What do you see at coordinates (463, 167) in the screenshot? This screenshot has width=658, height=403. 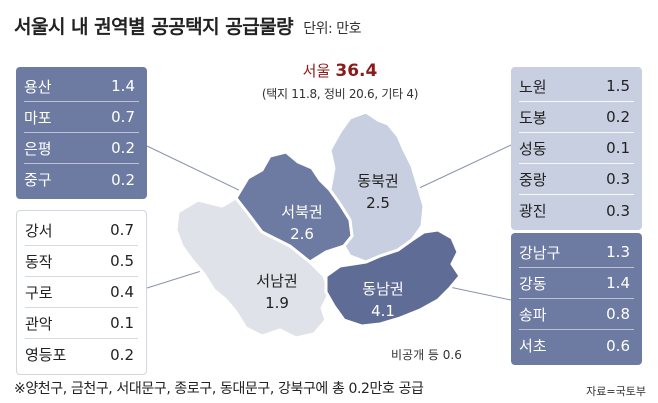 I see `leader-line-dongbuk` at bounding box center [463, 167].